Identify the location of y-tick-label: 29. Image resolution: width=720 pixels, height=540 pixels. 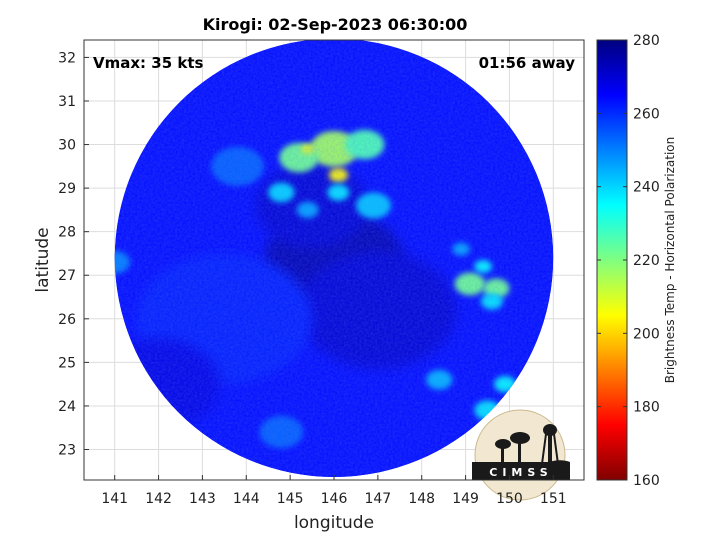
(67, 189).